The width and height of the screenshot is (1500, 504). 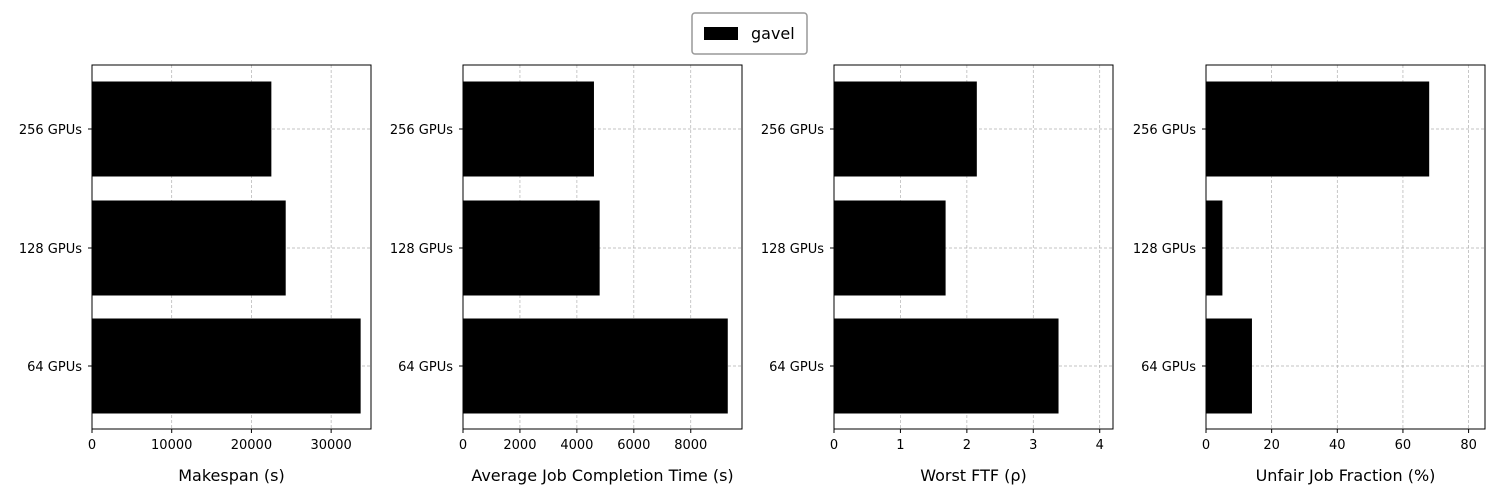 What do you see at coordinates (1346, 475) in the screenshot?
I see `x-axis-label: Unfair Job Fraction (%)` at bounding box center [1346, 475].